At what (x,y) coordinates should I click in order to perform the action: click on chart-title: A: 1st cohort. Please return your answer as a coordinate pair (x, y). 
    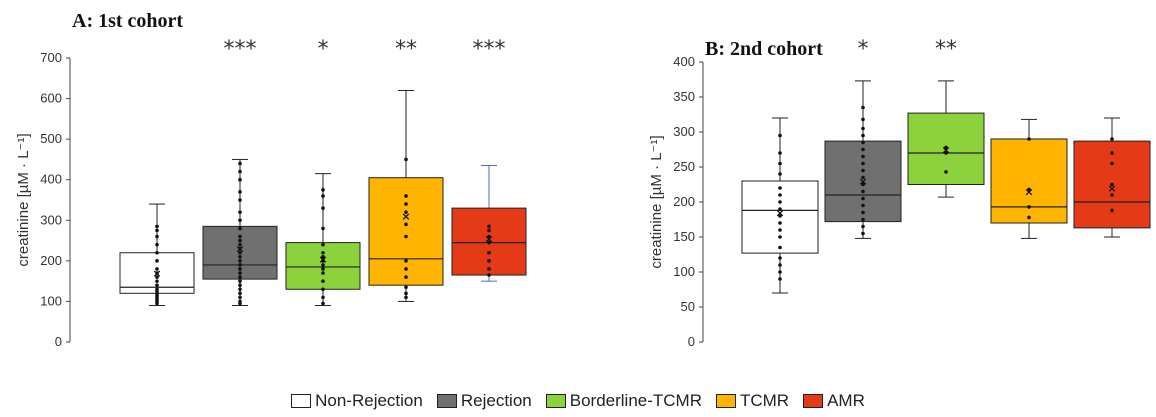
    Looking at the image, I should click on (127, 21).